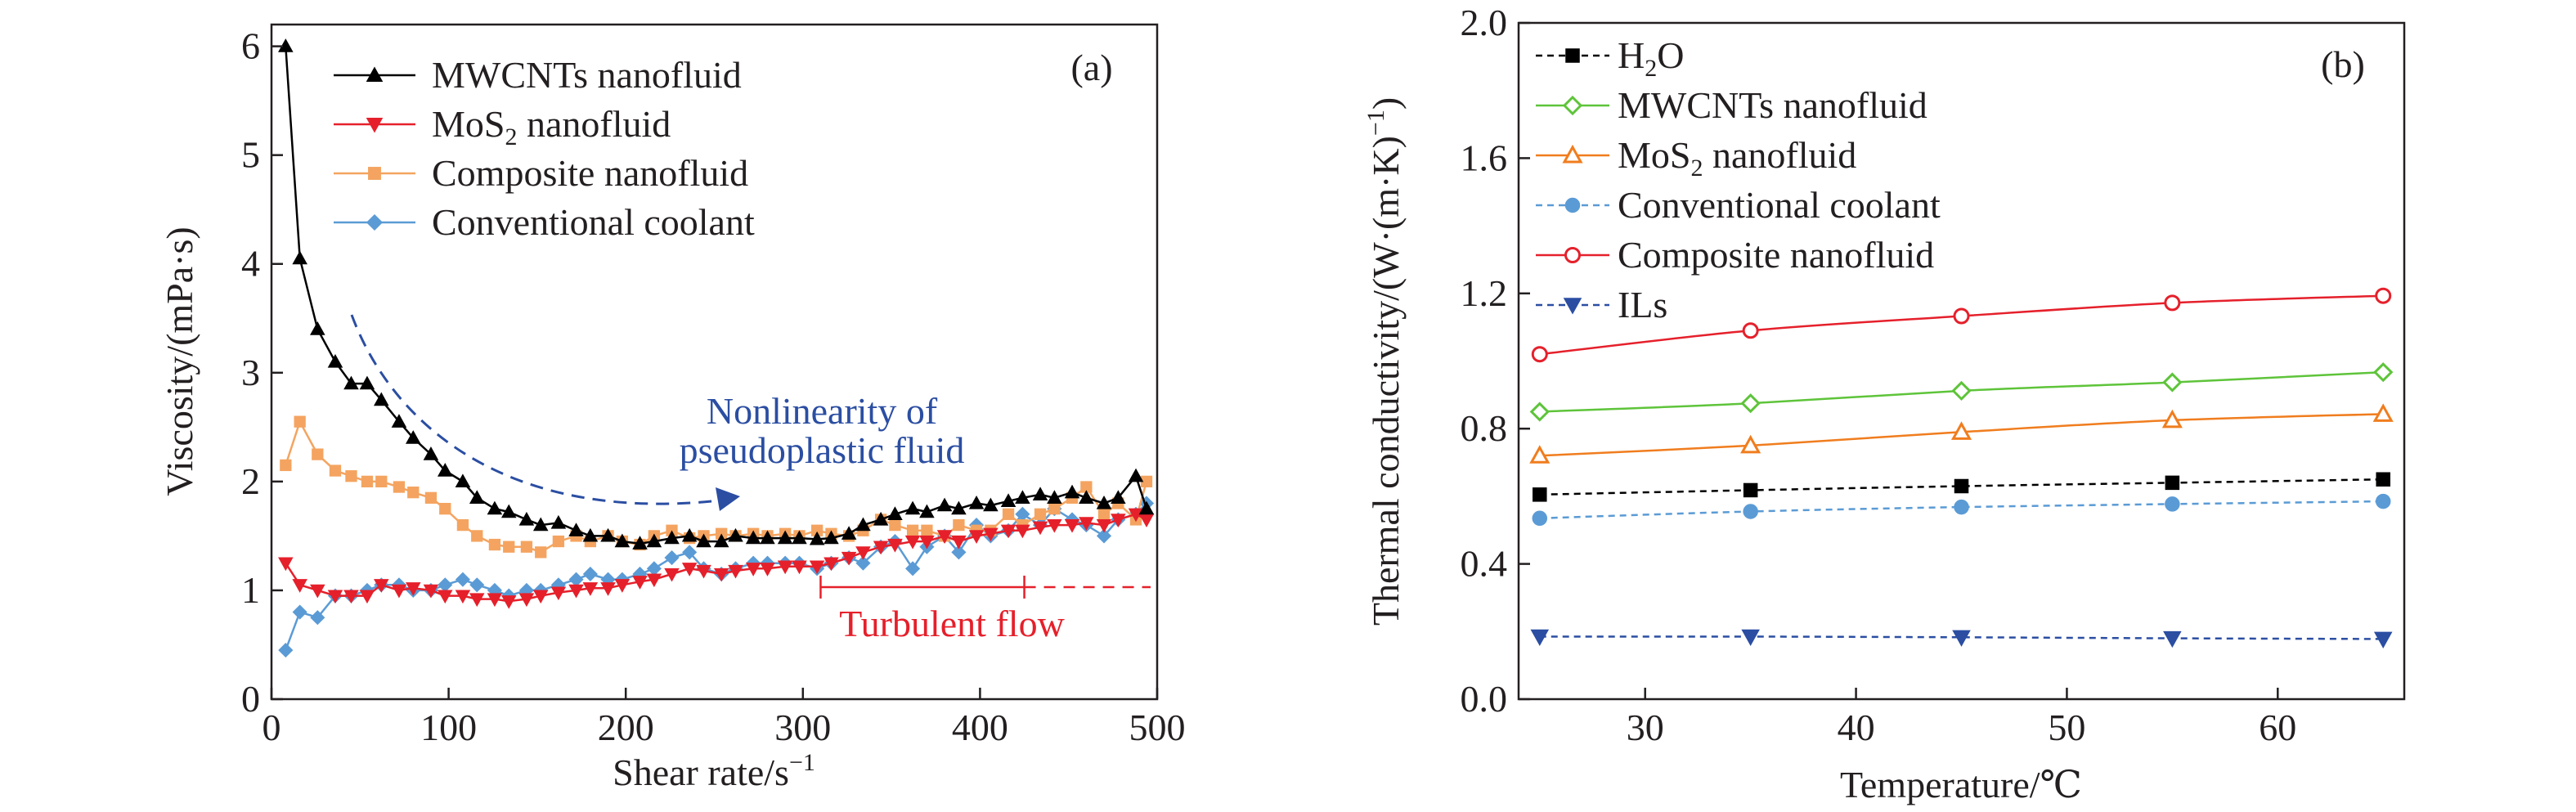 The height and width of the screenshot is (812, 2576). Describe the element at coordinates (2343, 64) in the screenshot. I see `panel-b-label: (b)` at that location.